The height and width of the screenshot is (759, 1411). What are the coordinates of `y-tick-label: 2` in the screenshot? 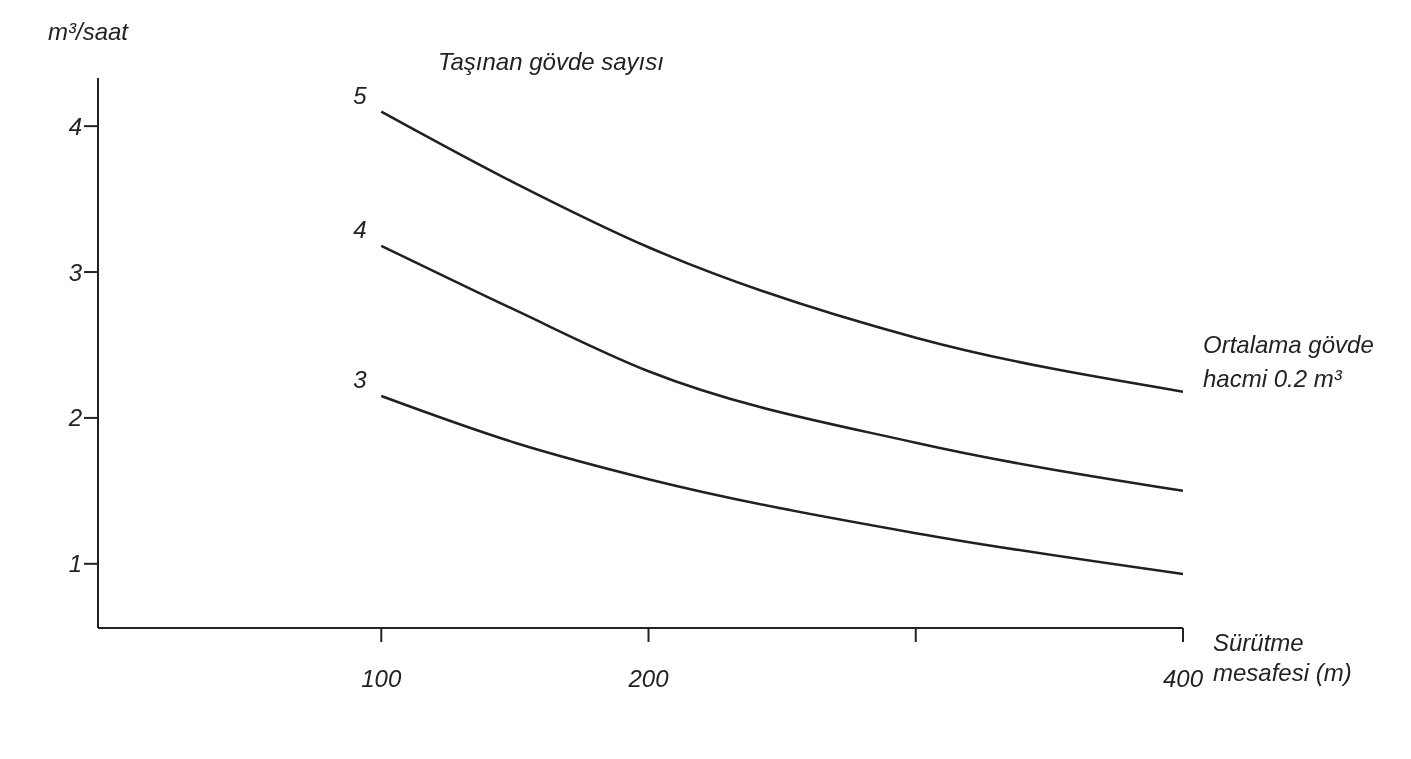 It's located at (74, 418).